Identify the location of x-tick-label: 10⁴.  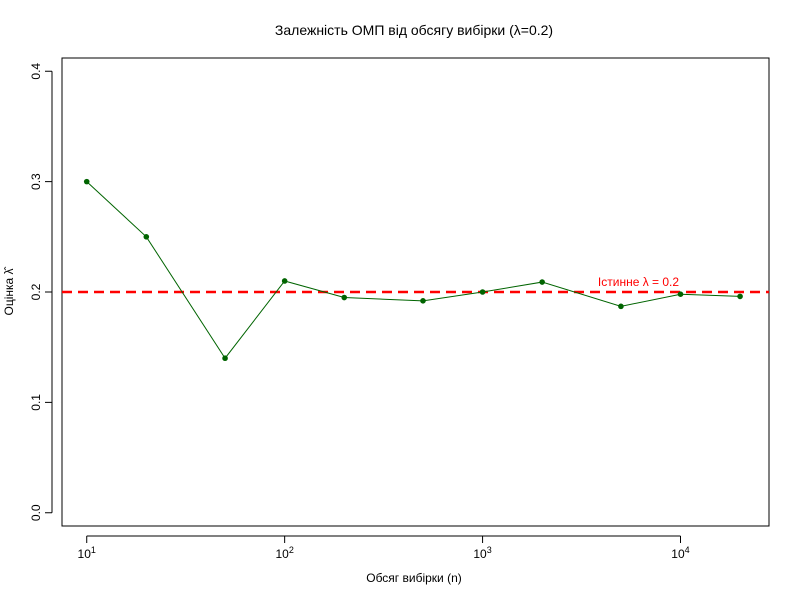
(680, 553).